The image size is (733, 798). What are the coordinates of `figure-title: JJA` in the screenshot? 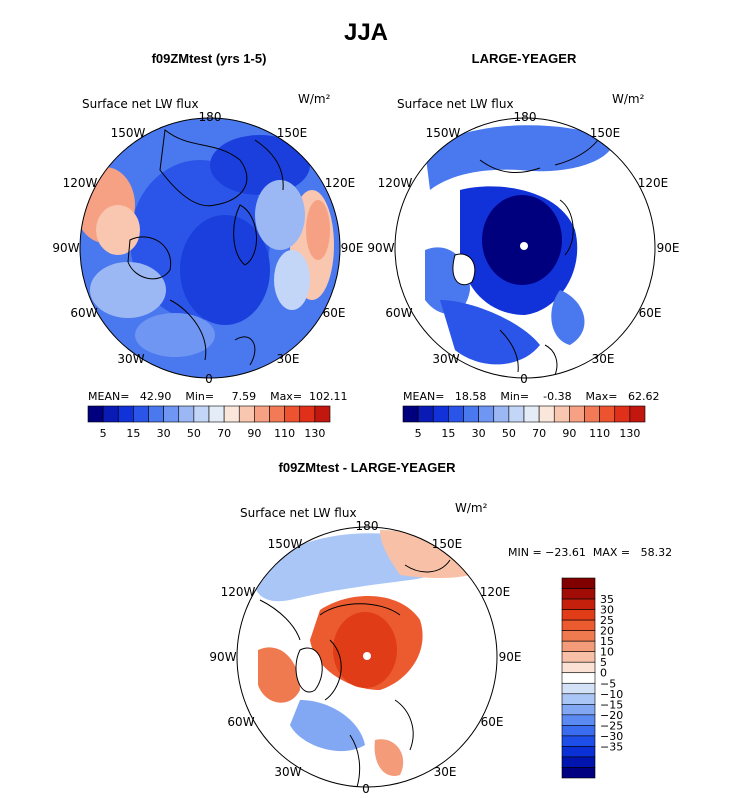 It's located at (366, 32).